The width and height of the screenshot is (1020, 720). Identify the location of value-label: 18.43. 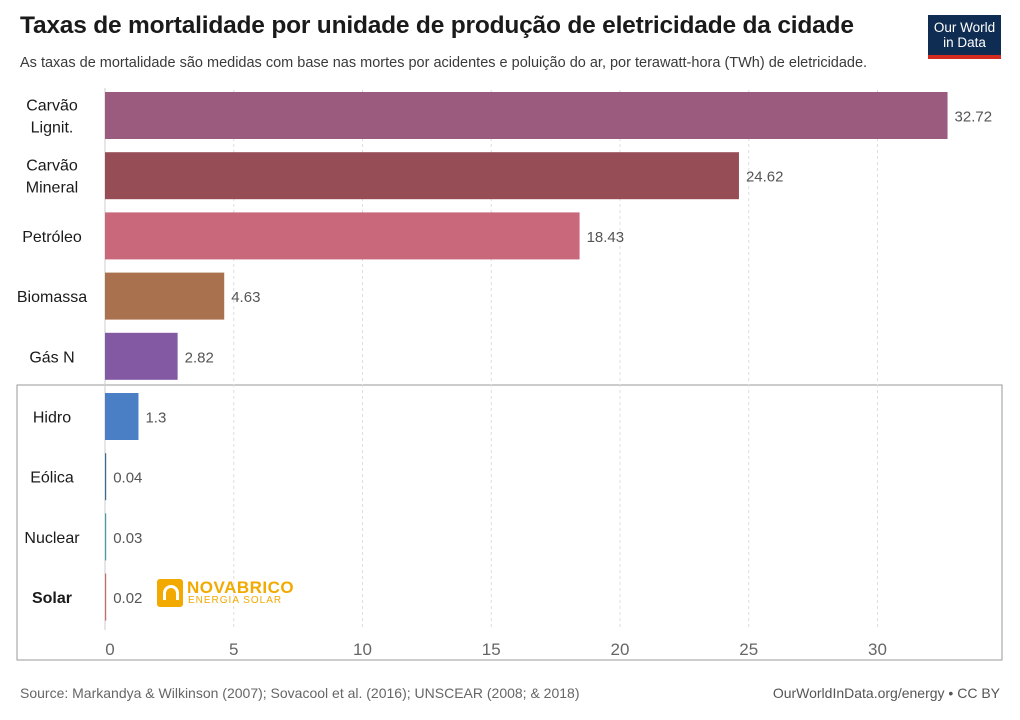
(606, 237).